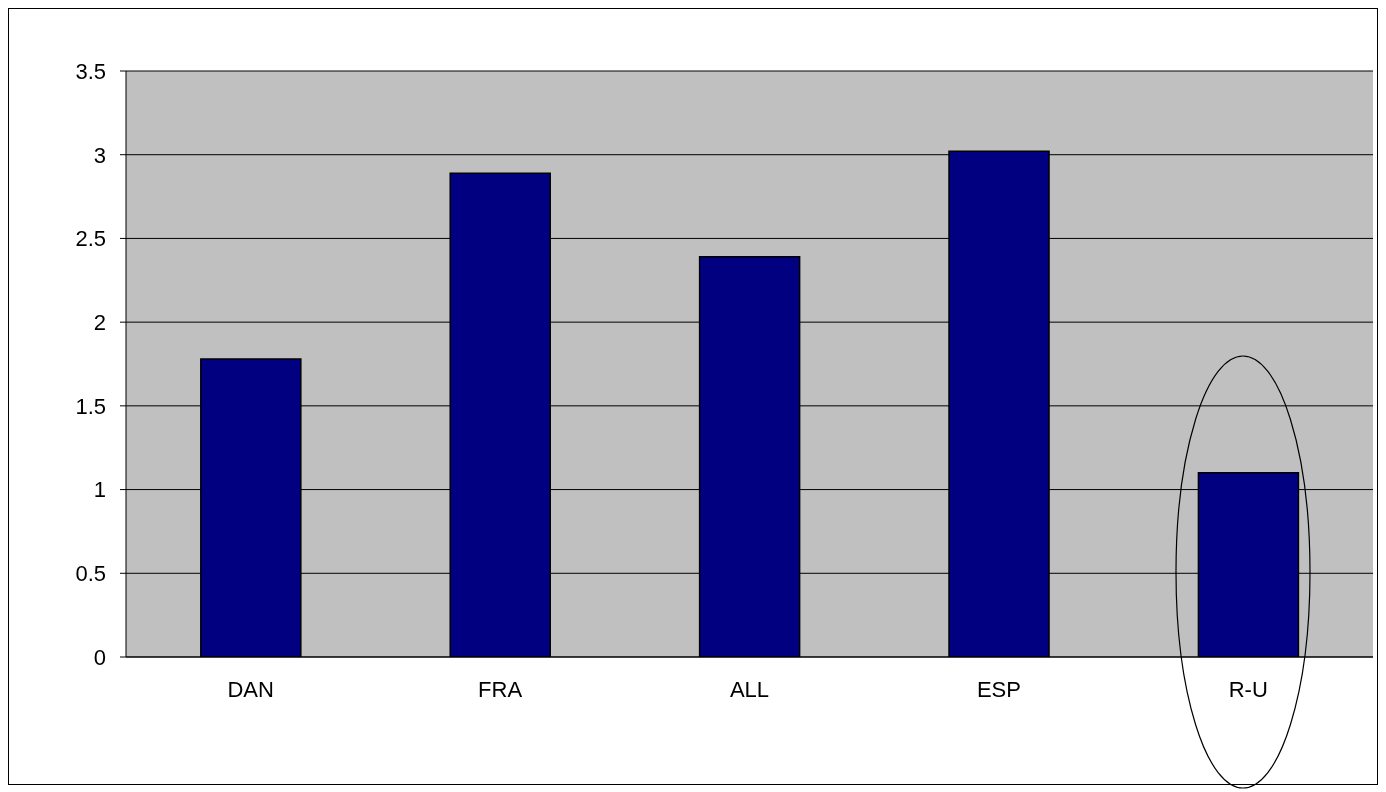 The image size is (1386, 792). I want to click on y-tick-label: 3, so click(99, 155).